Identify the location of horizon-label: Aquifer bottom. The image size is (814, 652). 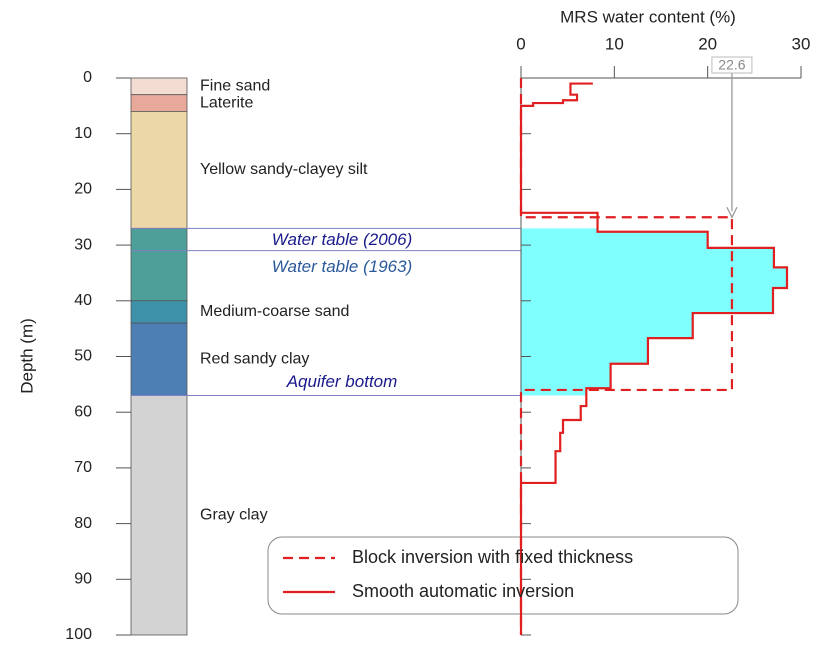
(342, 381).